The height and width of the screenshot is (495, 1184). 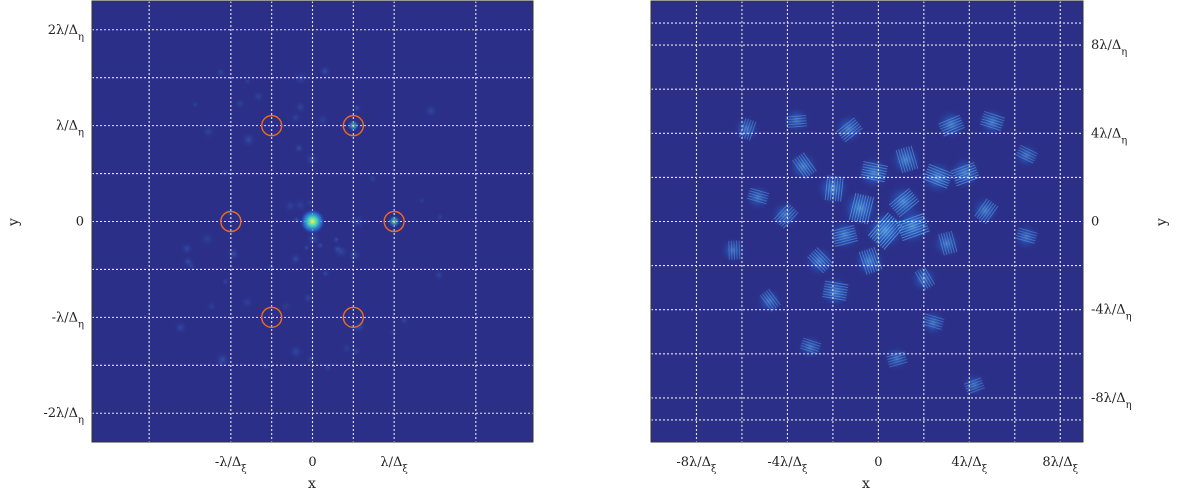 What do you see at coordinates (309, 219) in the screenshot?
I see `left-speckle-layer` at bounding box center [309, 219].